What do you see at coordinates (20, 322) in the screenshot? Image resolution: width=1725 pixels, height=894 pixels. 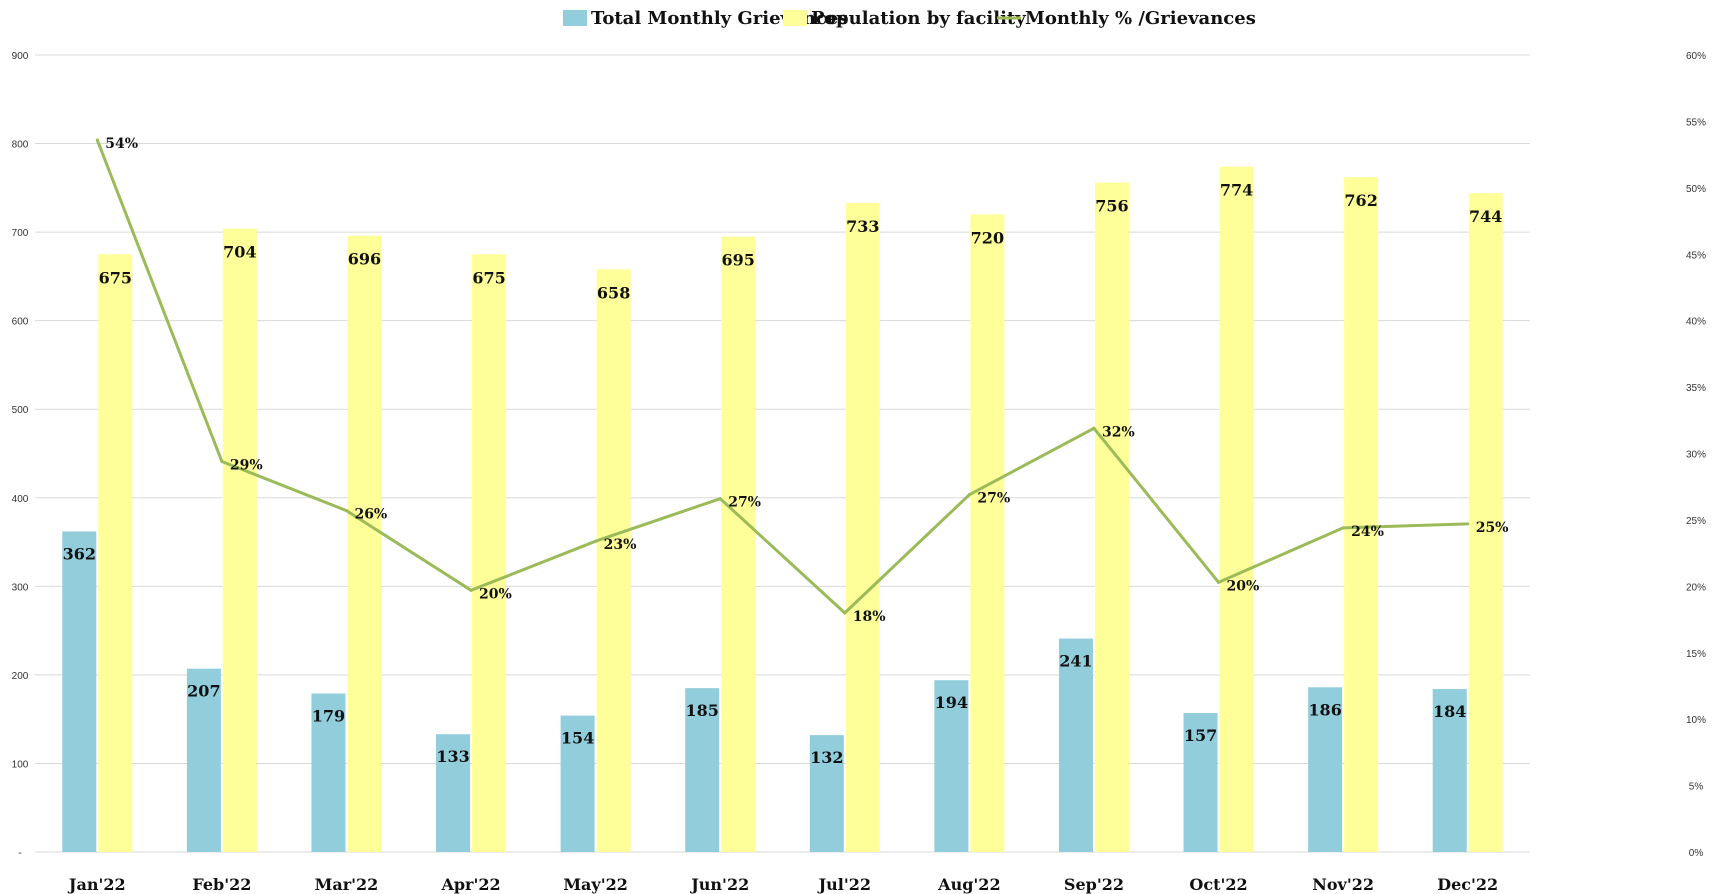 I see `left-axis-tick-label: 600` at bounding box center [20, 322].